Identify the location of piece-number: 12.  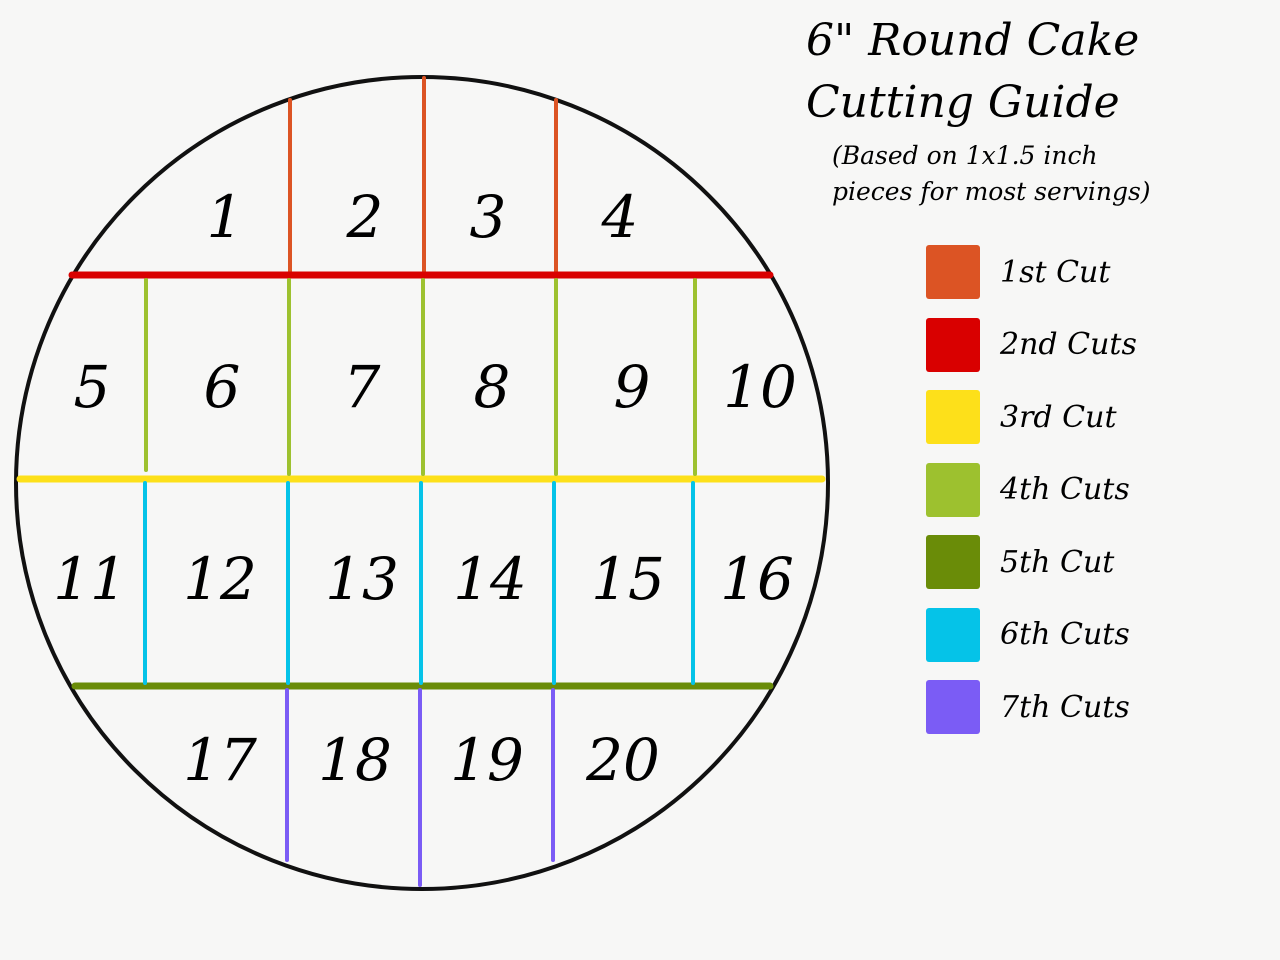
(220, 579).